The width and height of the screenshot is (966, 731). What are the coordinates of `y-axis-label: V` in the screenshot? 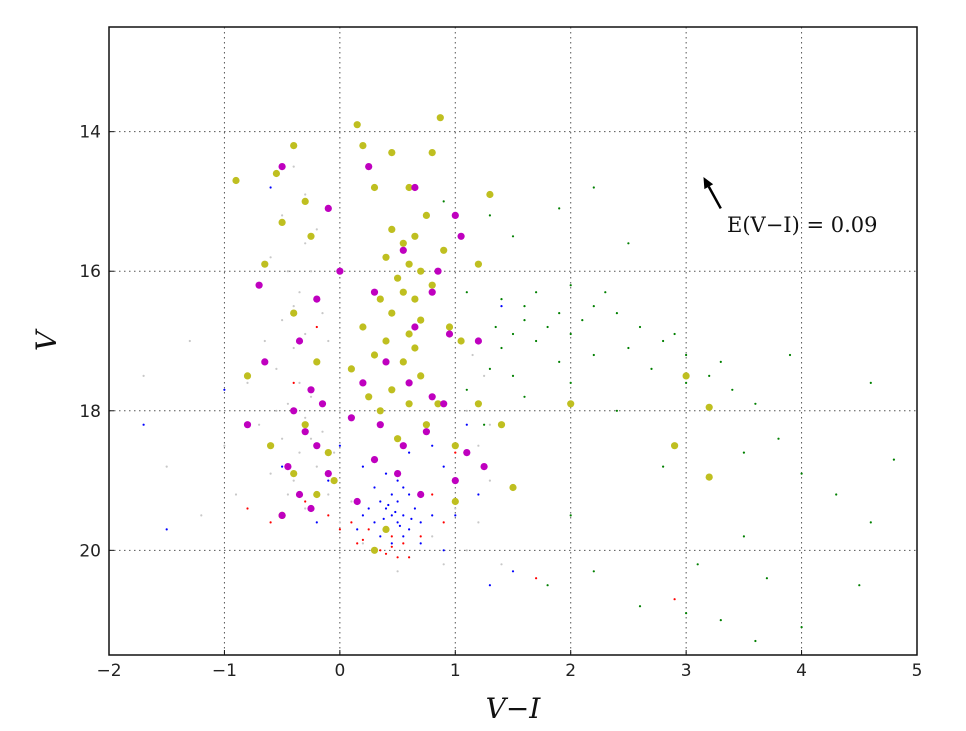 It's located at (46, 339).